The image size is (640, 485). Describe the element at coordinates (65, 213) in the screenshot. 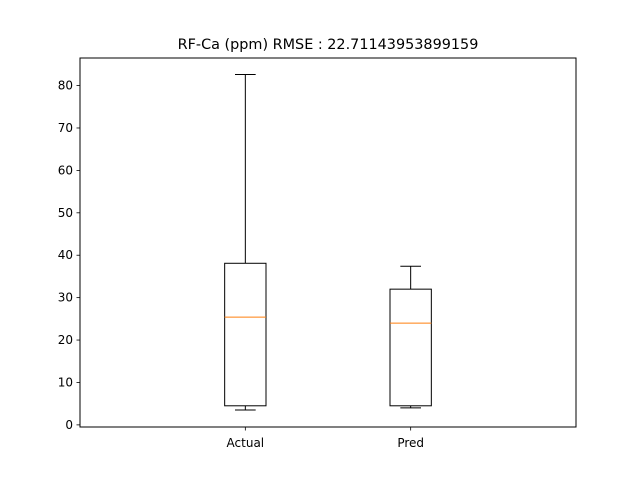

I see `y-tick-label: 50` at that location.